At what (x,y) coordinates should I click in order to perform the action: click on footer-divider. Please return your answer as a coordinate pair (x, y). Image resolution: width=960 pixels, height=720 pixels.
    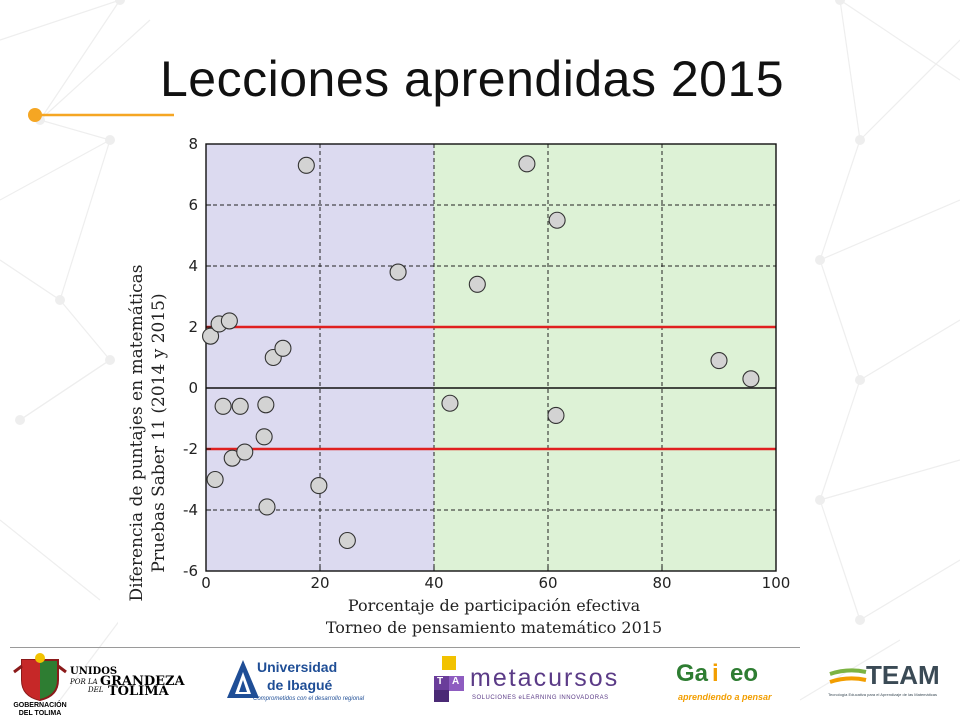
    Looking at the image, I should click on (405, 647).